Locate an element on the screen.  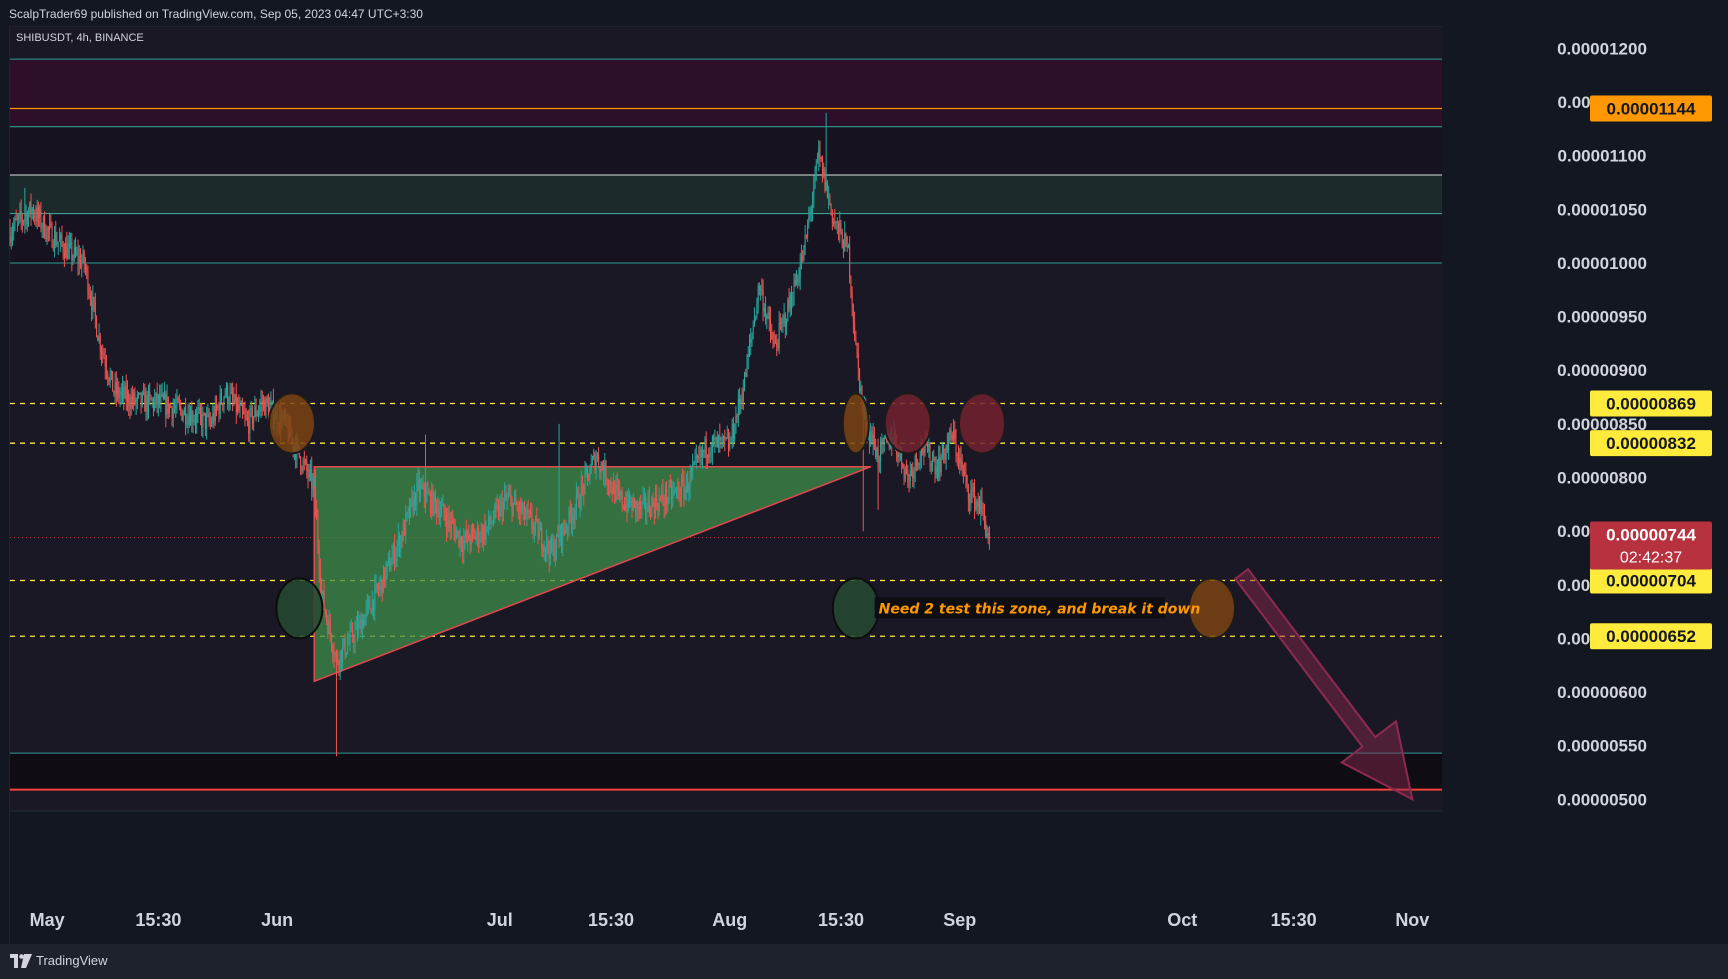
x-tick-label: Jun is located at coordinates (277, 920).